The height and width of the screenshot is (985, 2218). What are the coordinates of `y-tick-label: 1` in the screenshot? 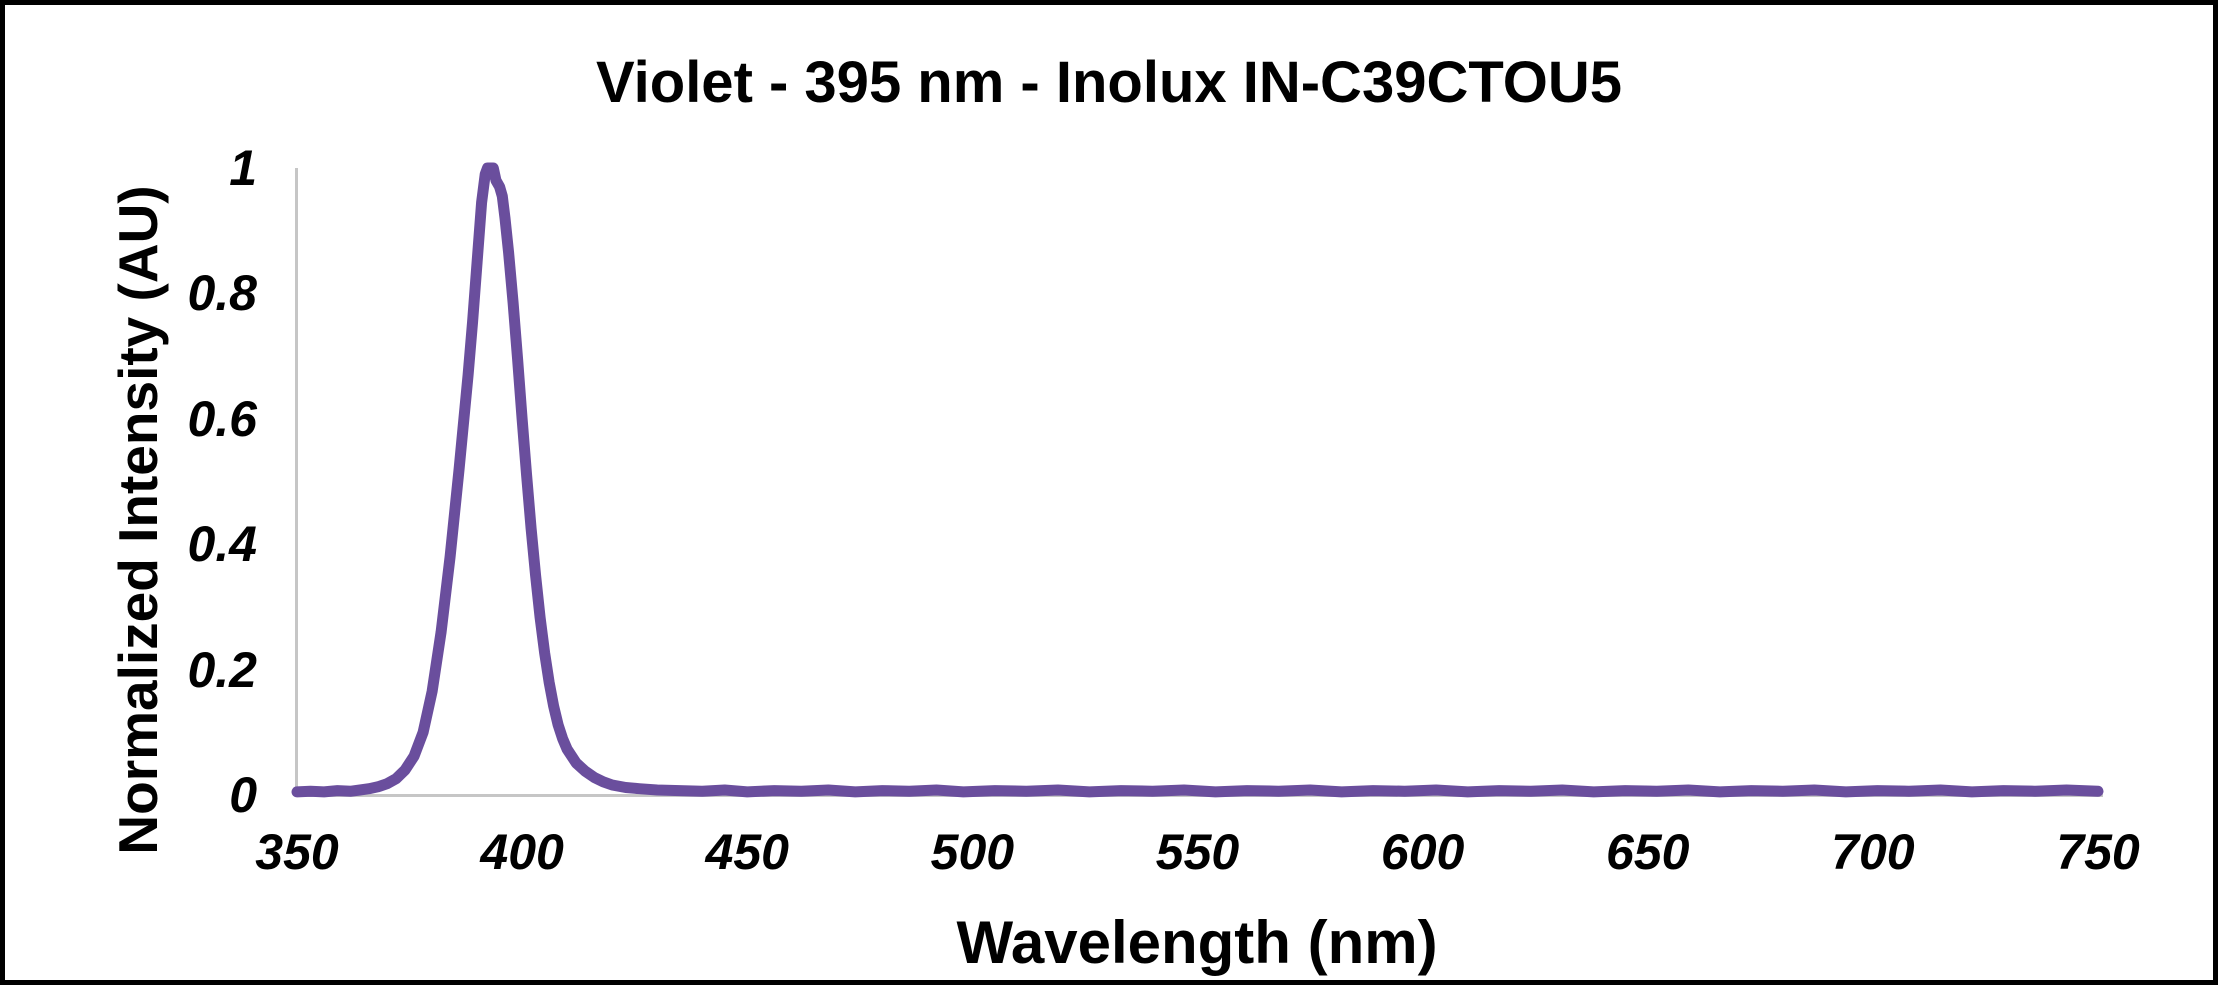 It's located at (243, 168).